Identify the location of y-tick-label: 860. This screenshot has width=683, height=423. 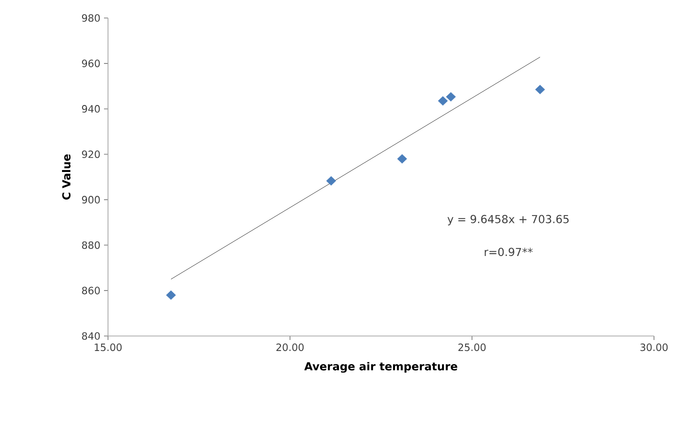
(91, 290).